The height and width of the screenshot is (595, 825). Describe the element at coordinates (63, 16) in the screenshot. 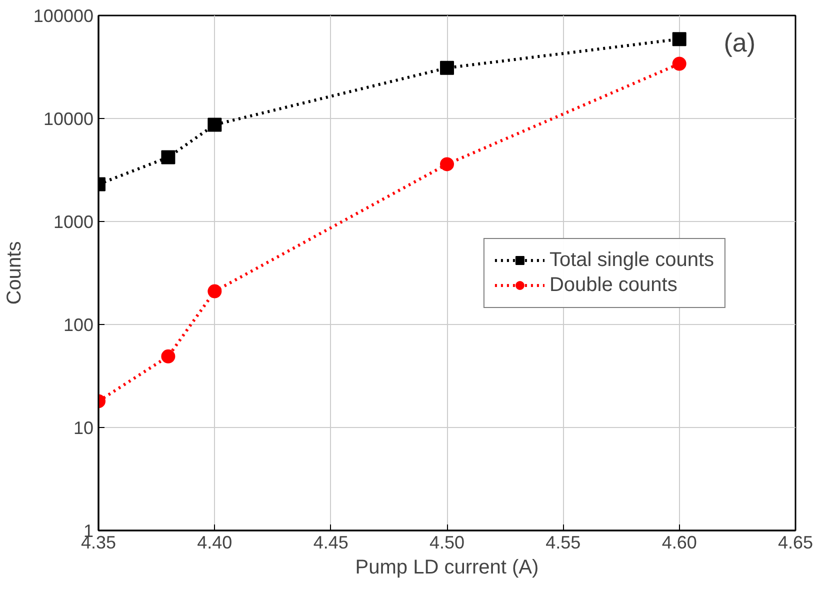

I see `y-tick-label: 100000` at that location.